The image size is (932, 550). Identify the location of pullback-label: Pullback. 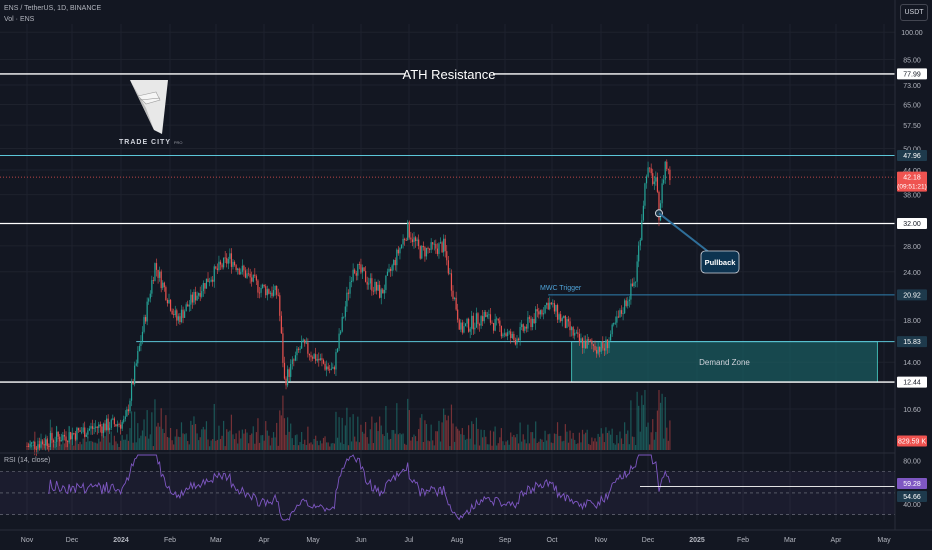
(721, 262).